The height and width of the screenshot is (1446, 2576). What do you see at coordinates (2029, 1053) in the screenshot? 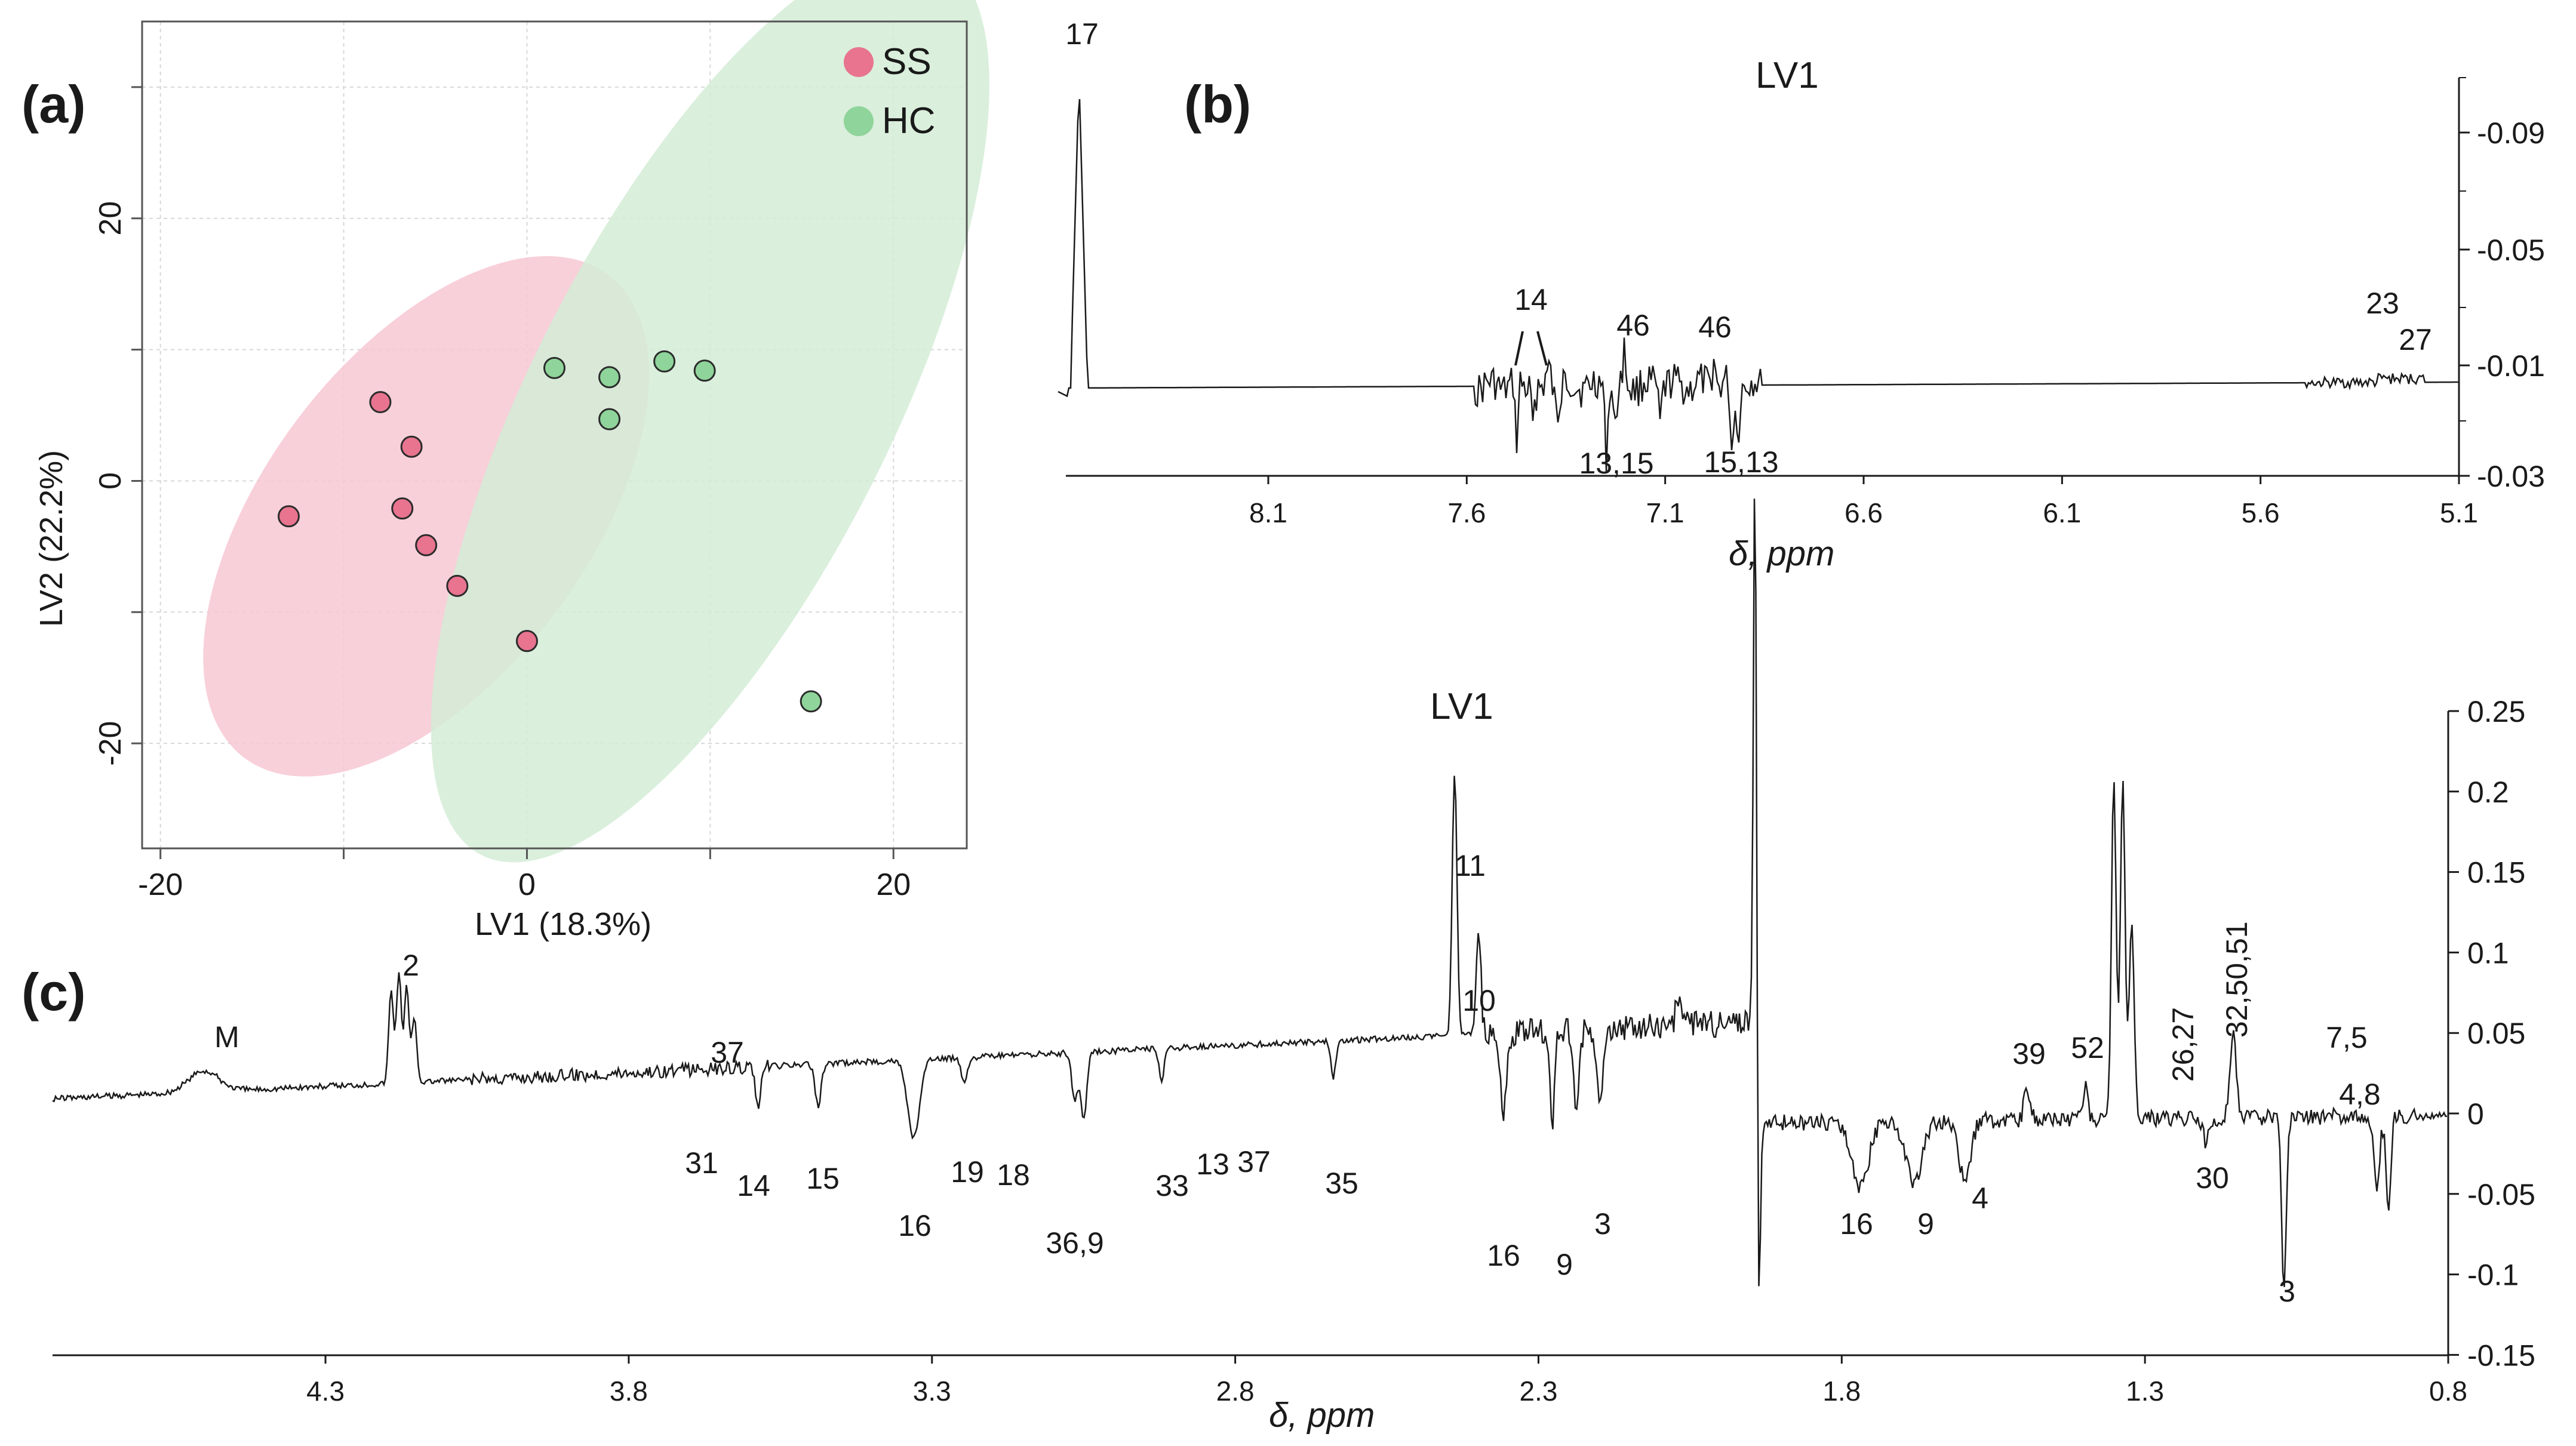
I see `panel-c-peak-label: 39` at bounding box center [2029, 1053].